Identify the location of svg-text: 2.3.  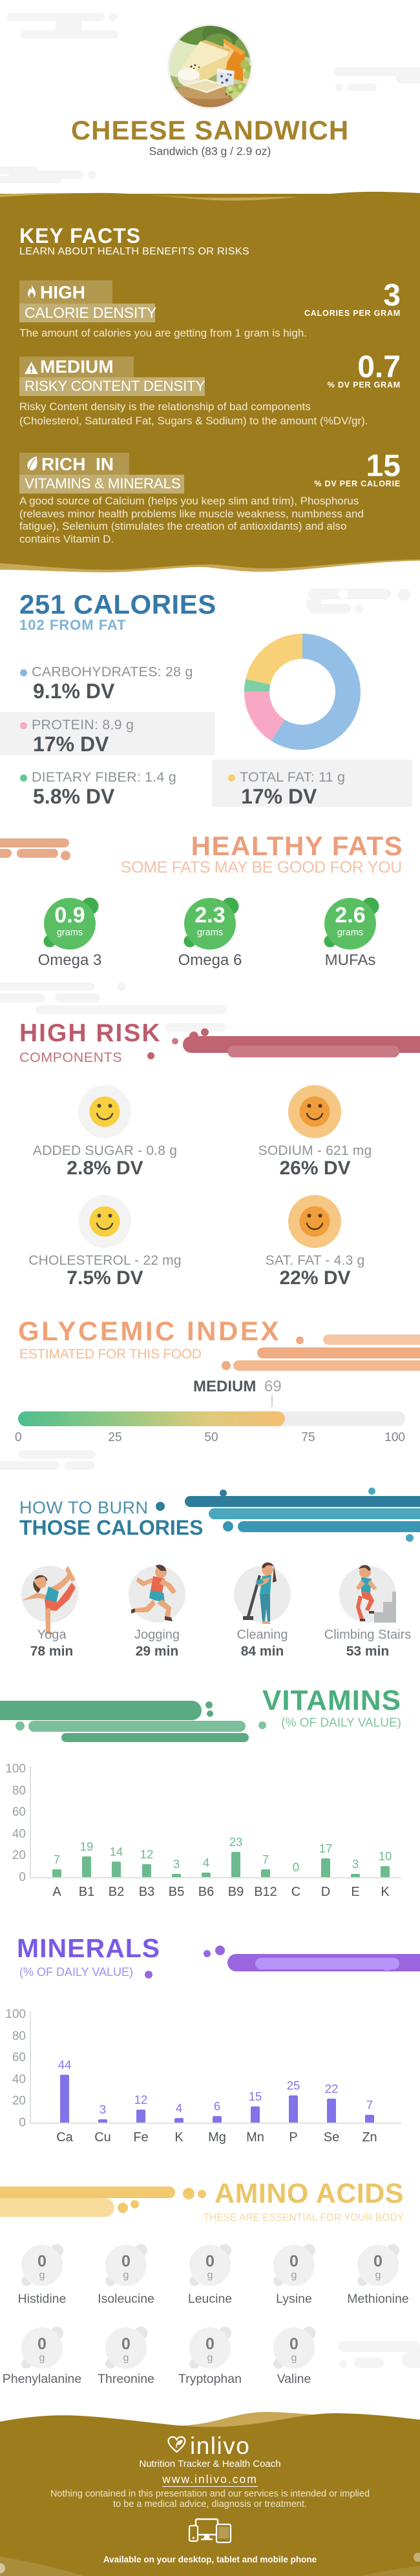
(210, 915).